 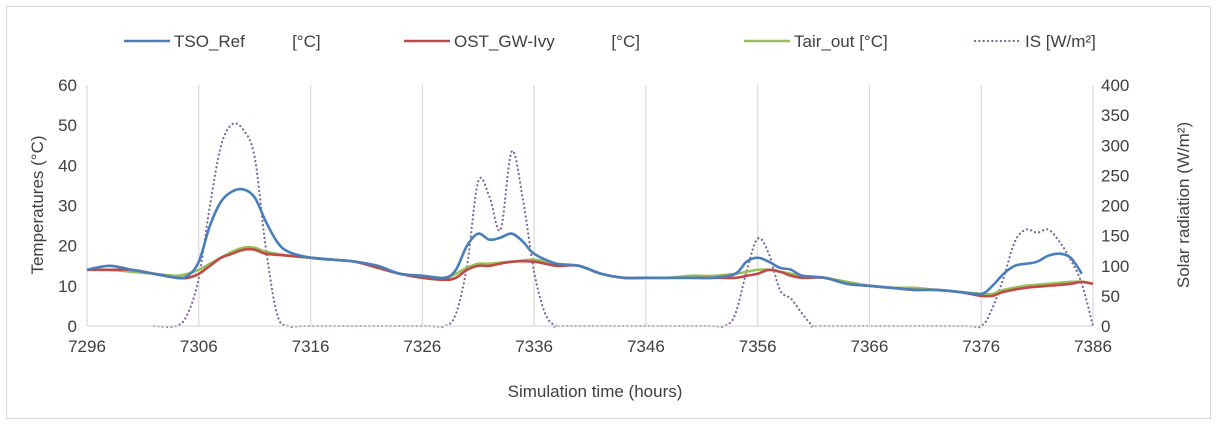 I want to click on x-tick-label-9: 7386, so click(x=1093, y=346).